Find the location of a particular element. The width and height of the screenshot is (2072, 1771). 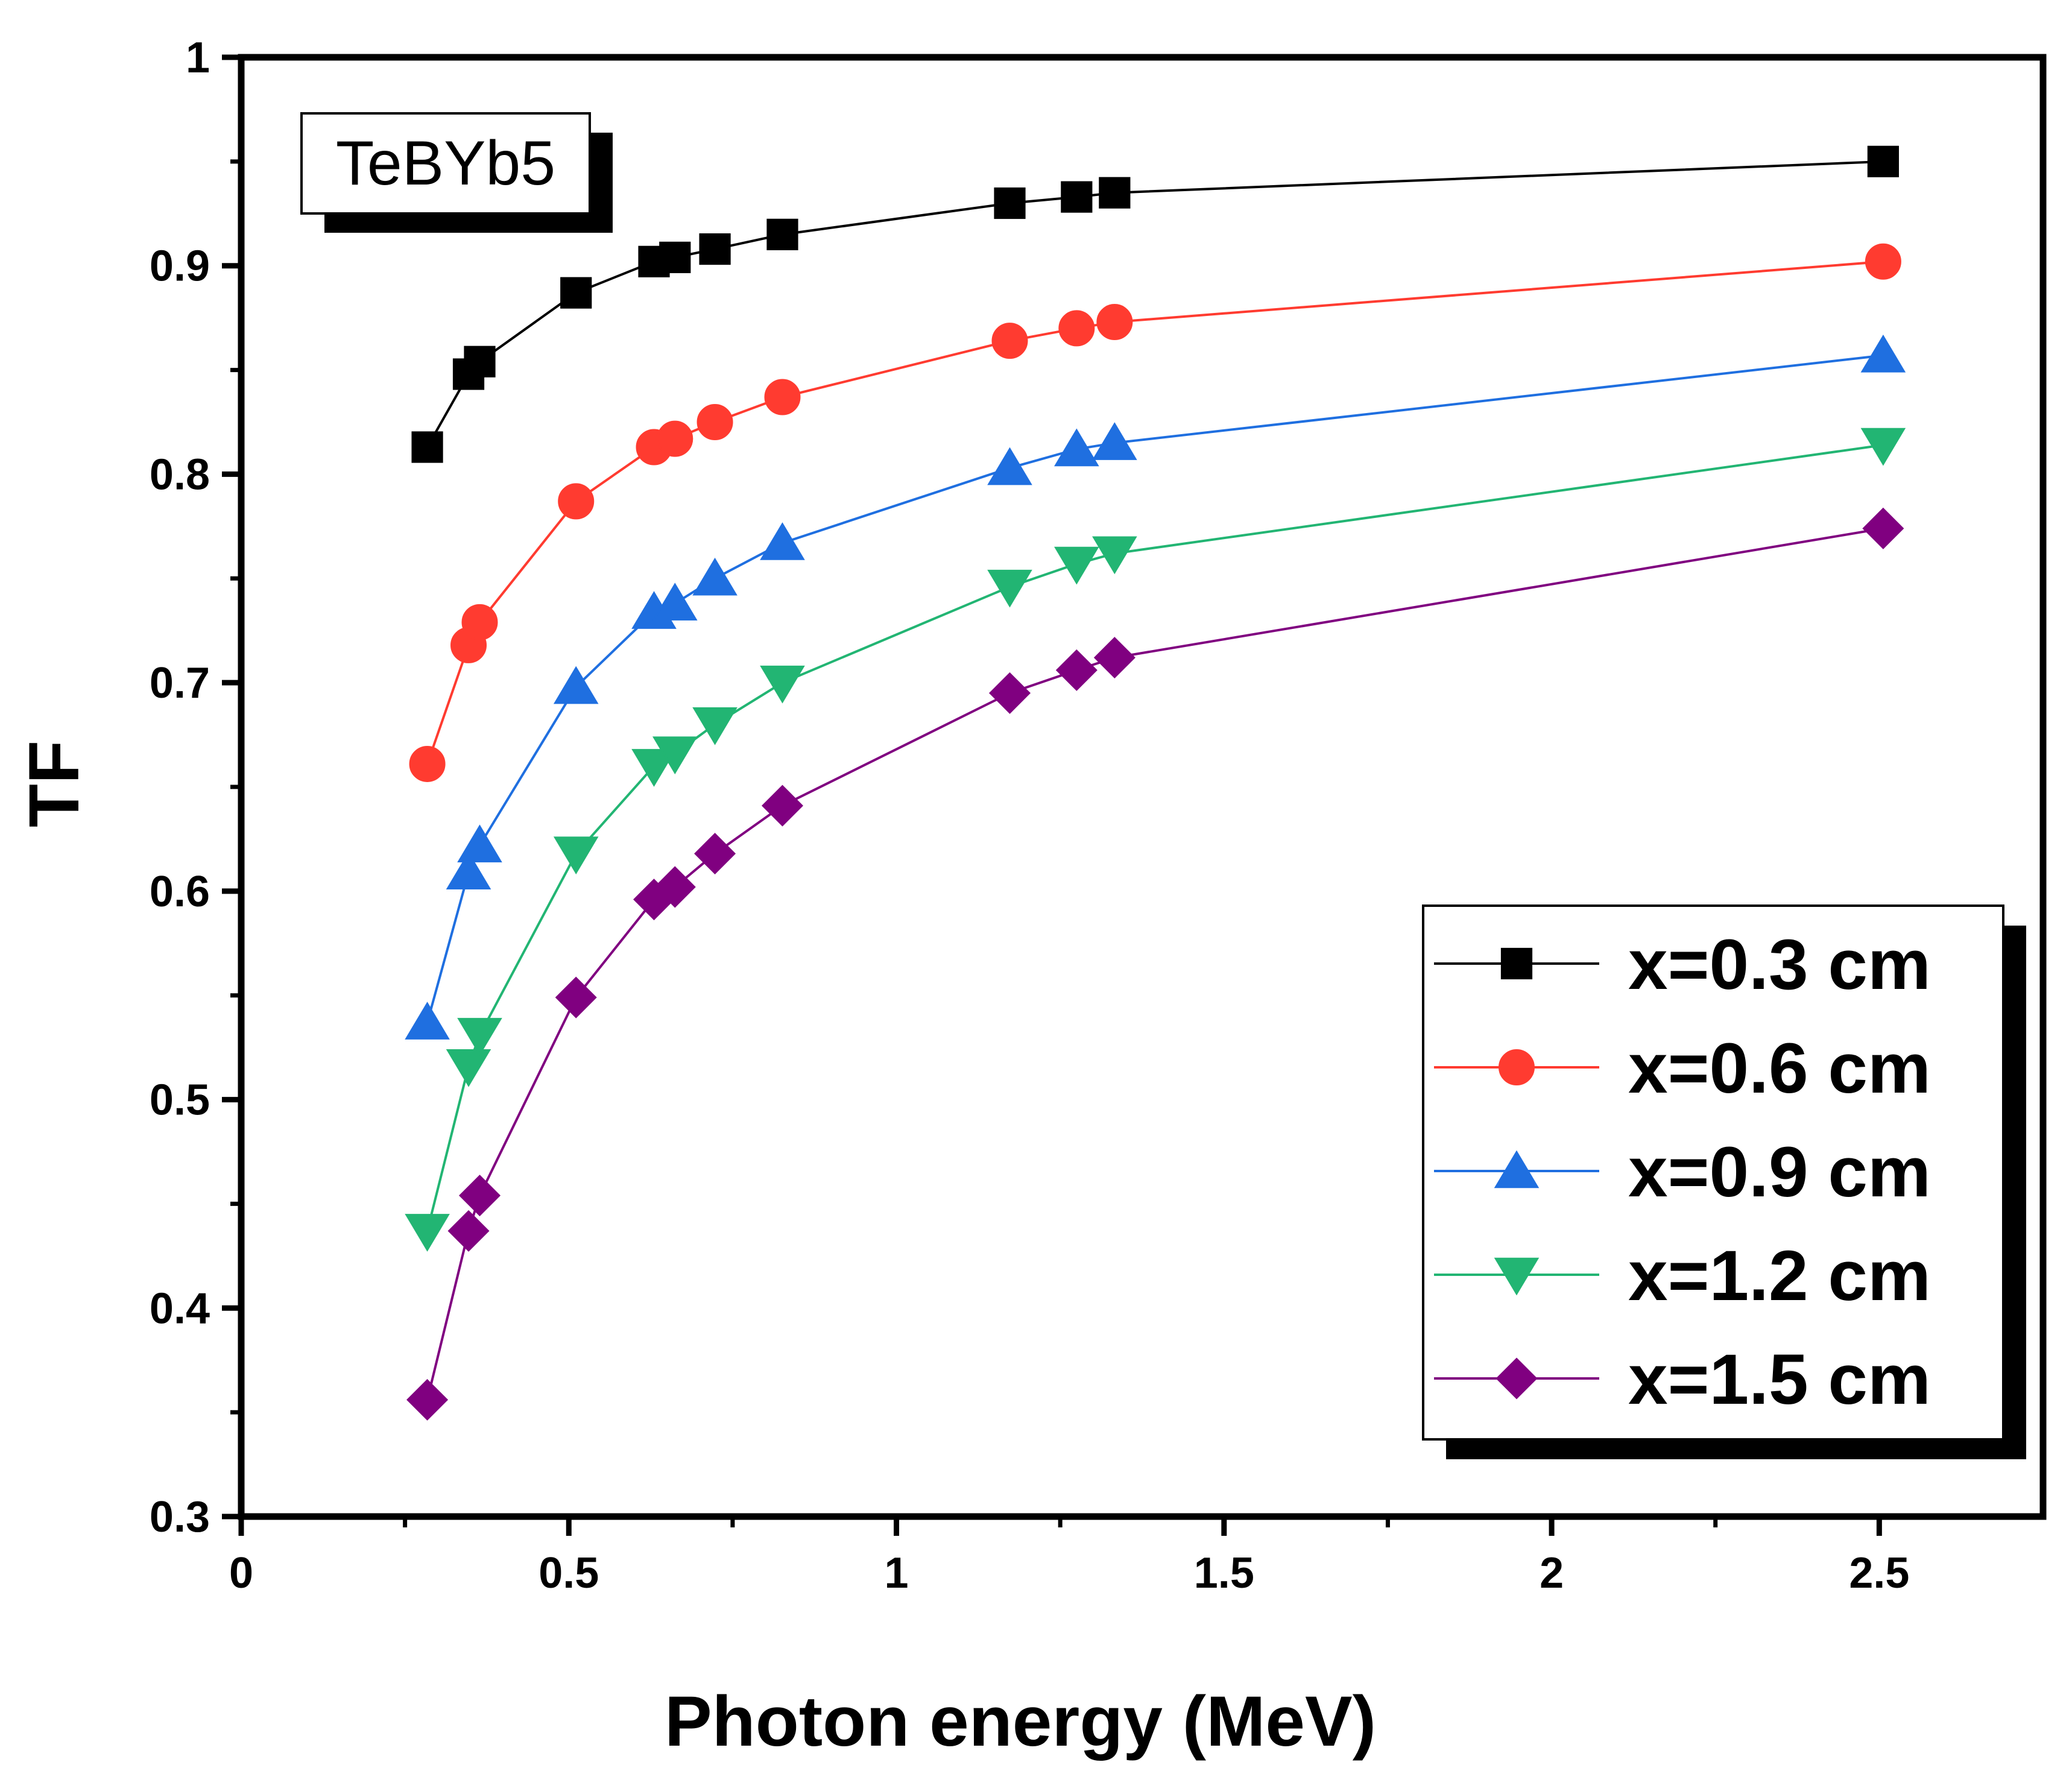

series-line is located at coordinates (1154, 304).